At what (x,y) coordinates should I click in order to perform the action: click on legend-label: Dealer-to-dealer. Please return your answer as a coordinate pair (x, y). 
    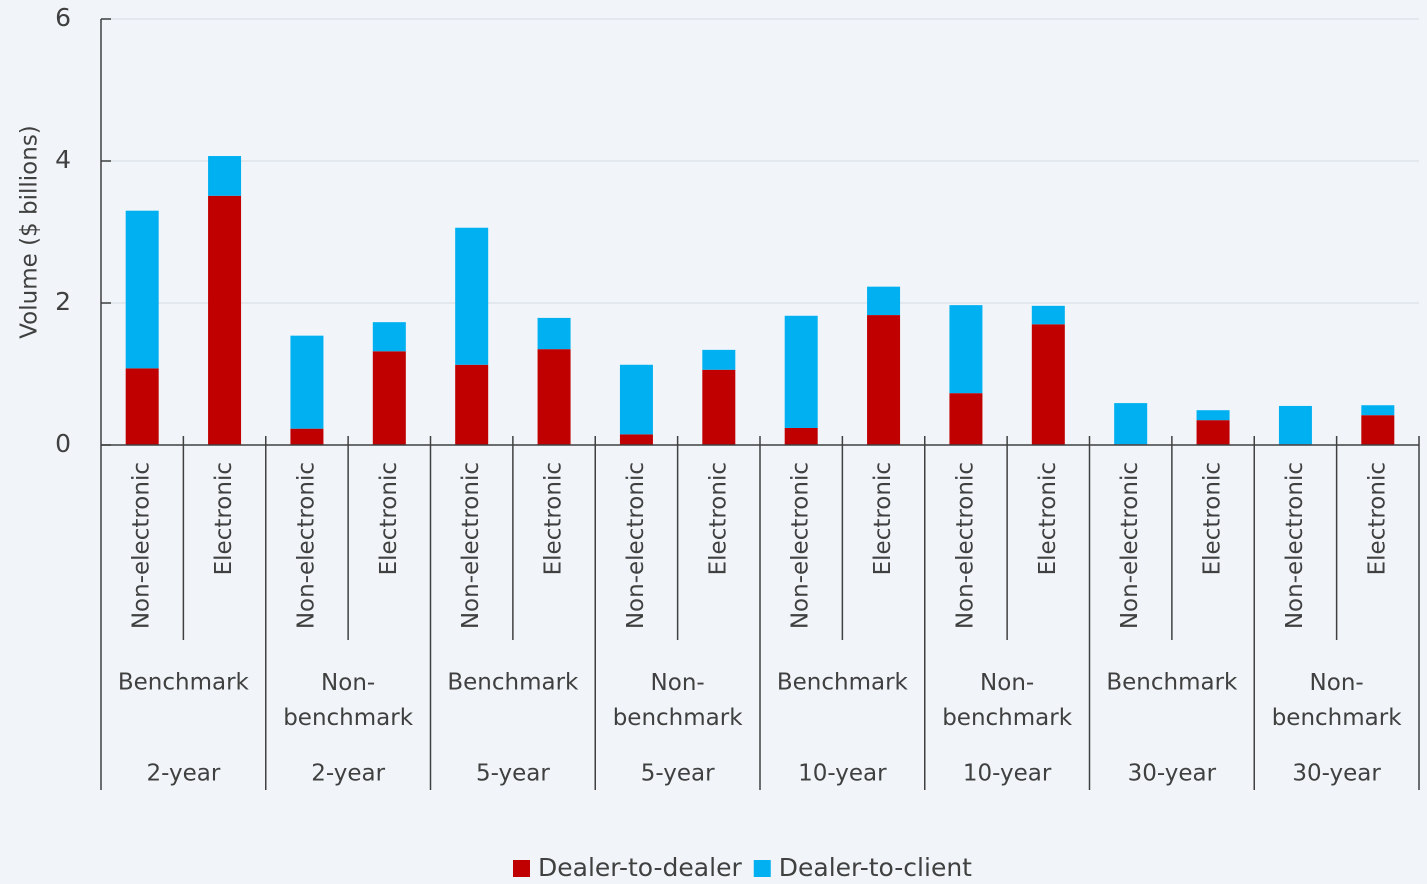
    Looking at the image, I should click on (640, 867).